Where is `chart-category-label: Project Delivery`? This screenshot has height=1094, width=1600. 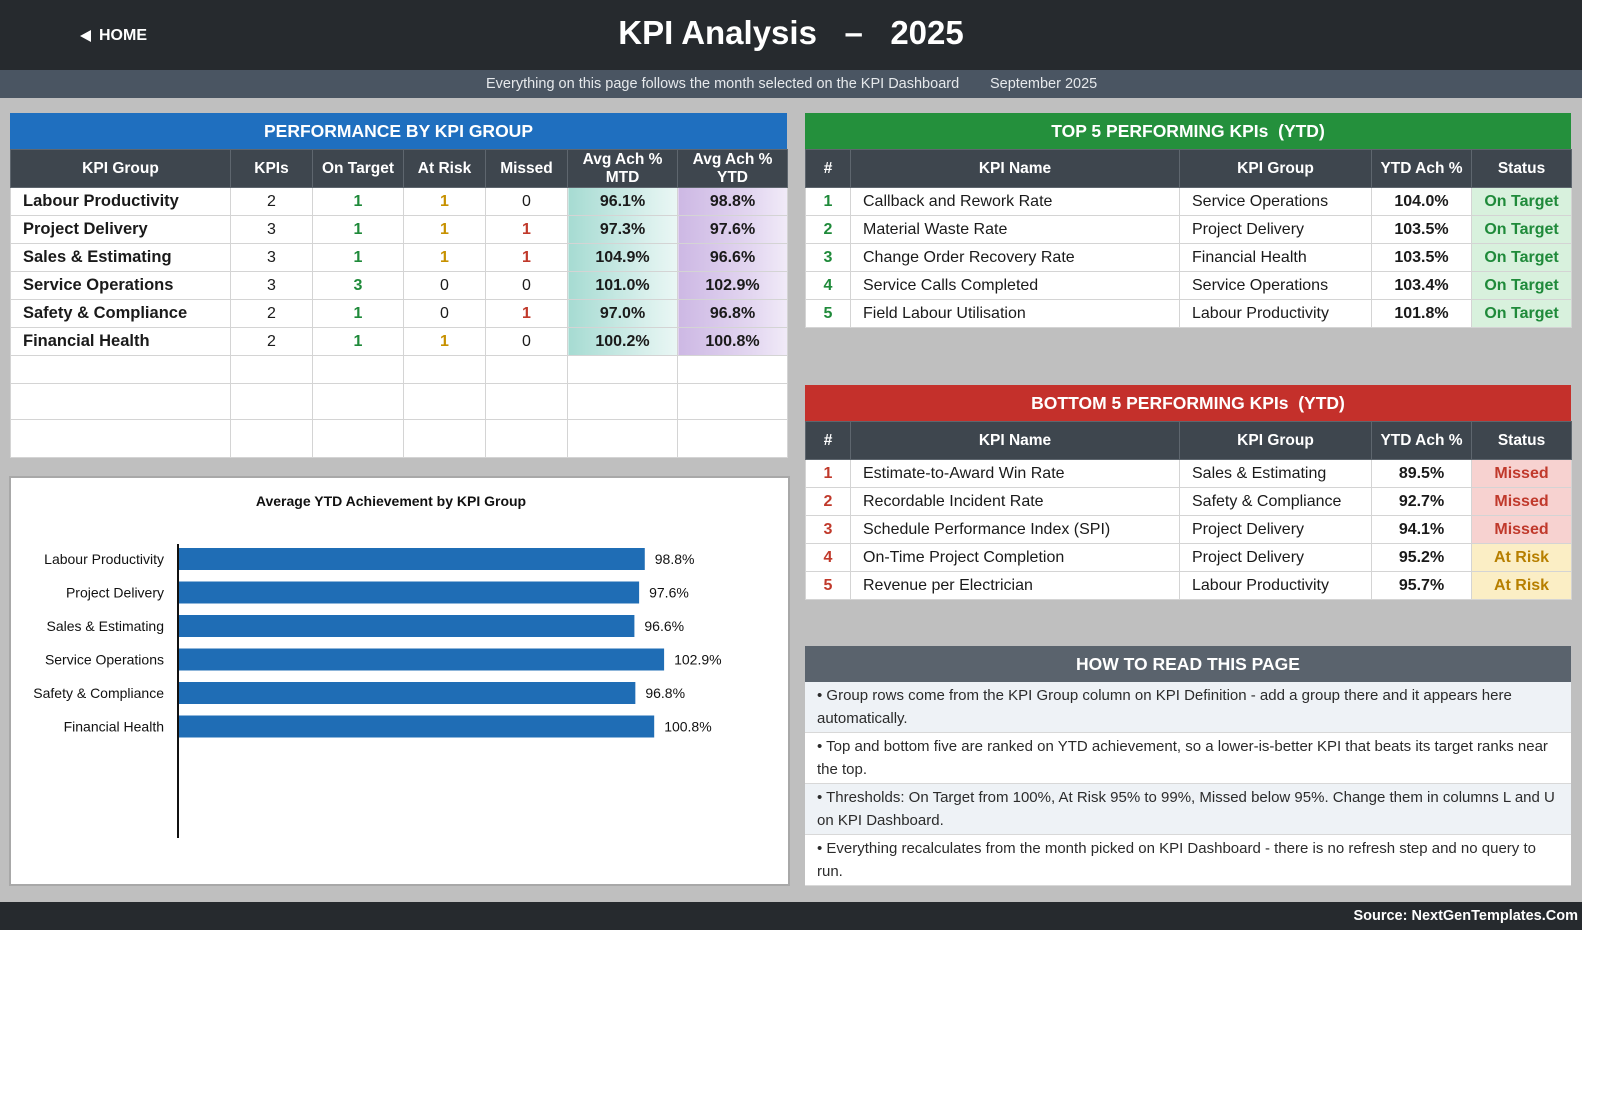 chart-category-label: Project Delivery is located at coordinates (115, 593).